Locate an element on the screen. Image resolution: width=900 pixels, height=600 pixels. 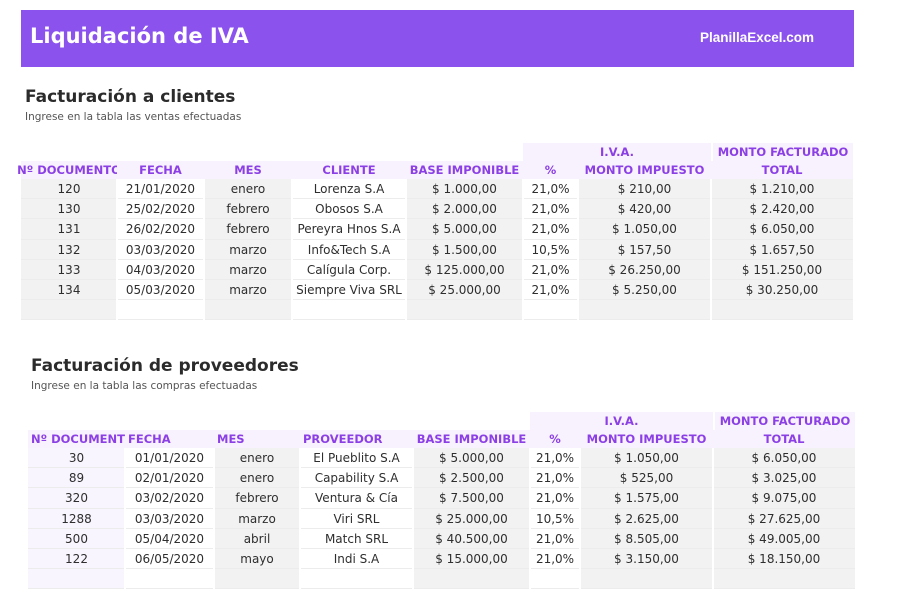
clientes-cell: $ 151.250,00 is located at coordinates (782, 269).